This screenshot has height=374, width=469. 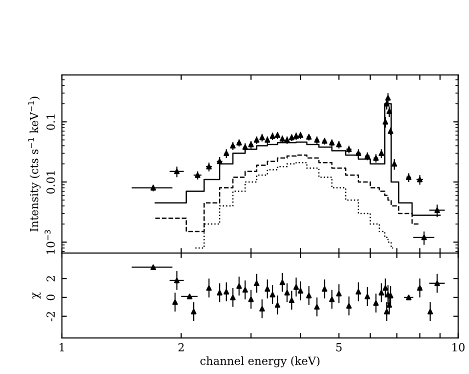 What do you see at coordinates (34, 164) in the screenshot?
I see `y-axis-title: Intensity (cts s$^{−1}$ keV$^{−1}$)` at bounding box center [34, 164].